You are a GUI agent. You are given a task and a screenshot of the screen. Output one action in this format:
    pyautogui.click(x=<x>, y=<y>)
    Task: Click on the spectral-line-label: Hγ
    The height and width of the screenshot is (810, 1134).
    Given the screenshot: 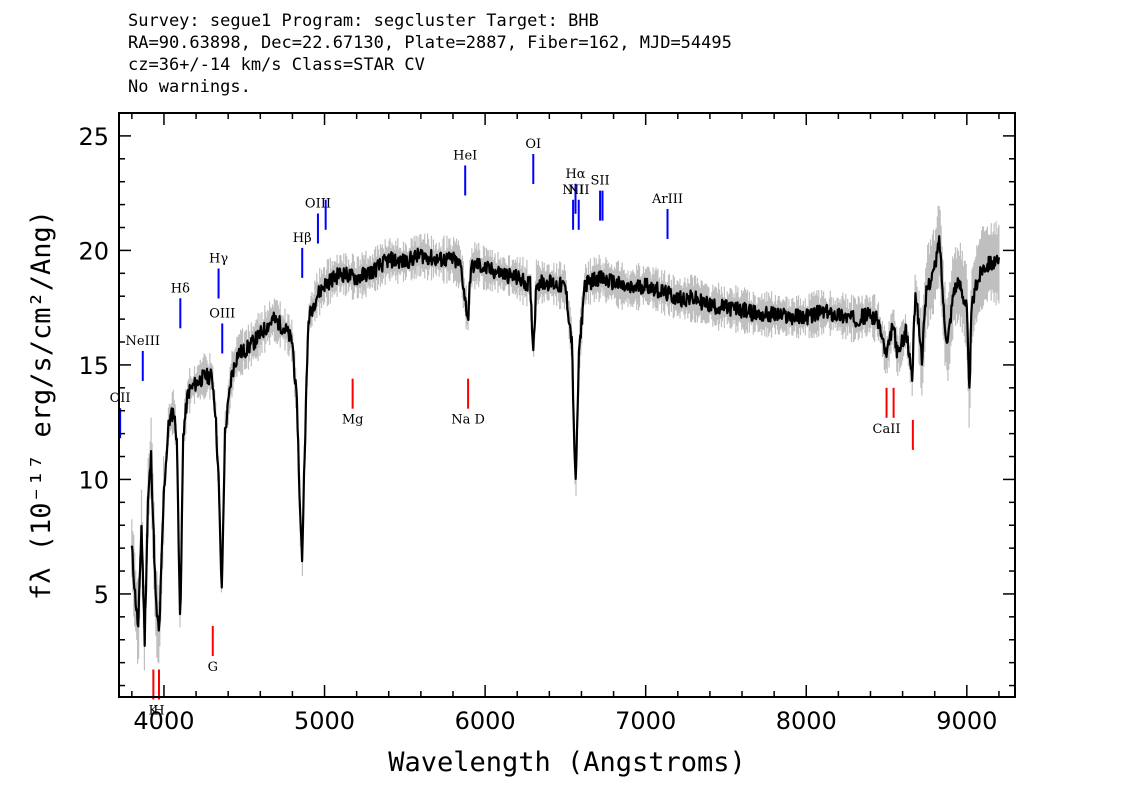 What is the action you would take?
    pyautogui.click(x=218, y=259)
    